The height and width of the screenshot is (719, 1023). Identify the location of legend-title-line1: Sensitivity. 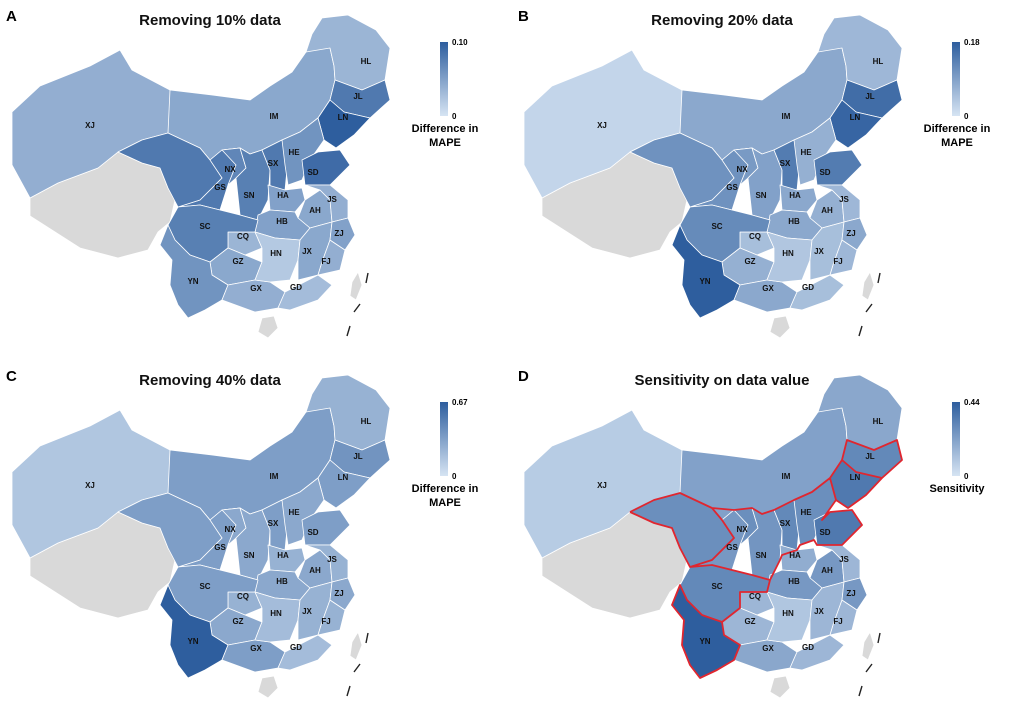
(957, 489).